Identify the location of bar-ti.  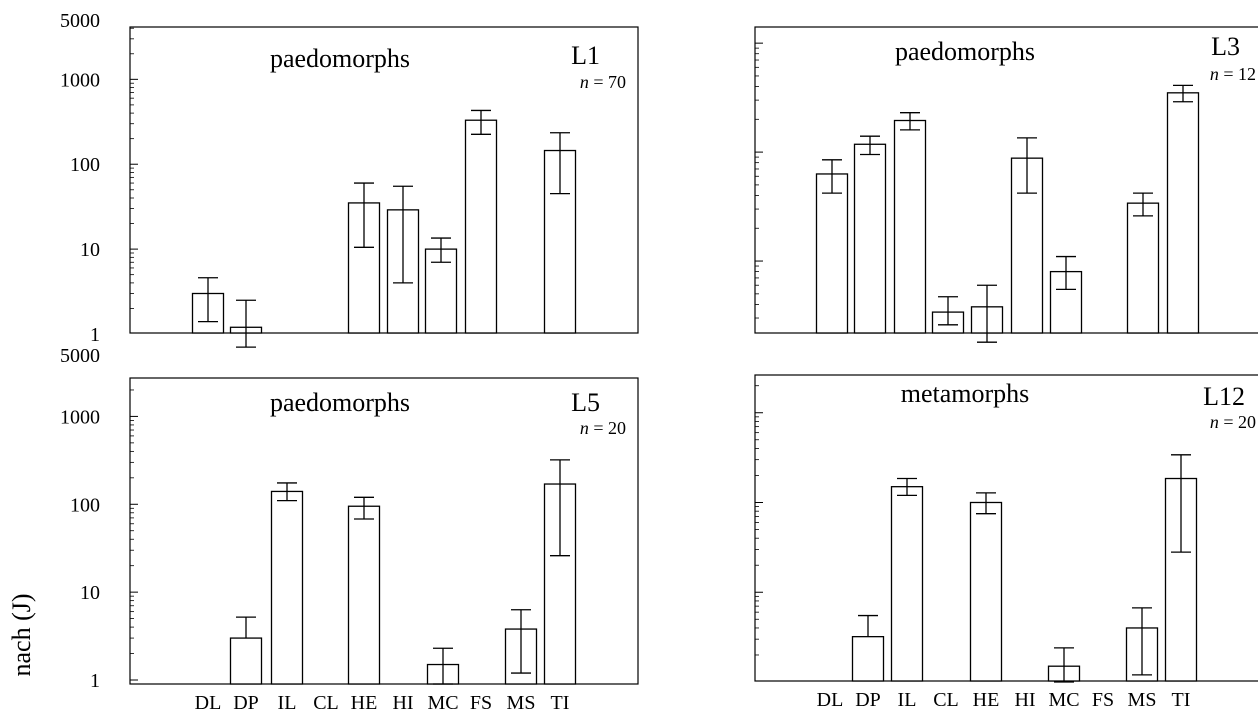
(1183, 213).